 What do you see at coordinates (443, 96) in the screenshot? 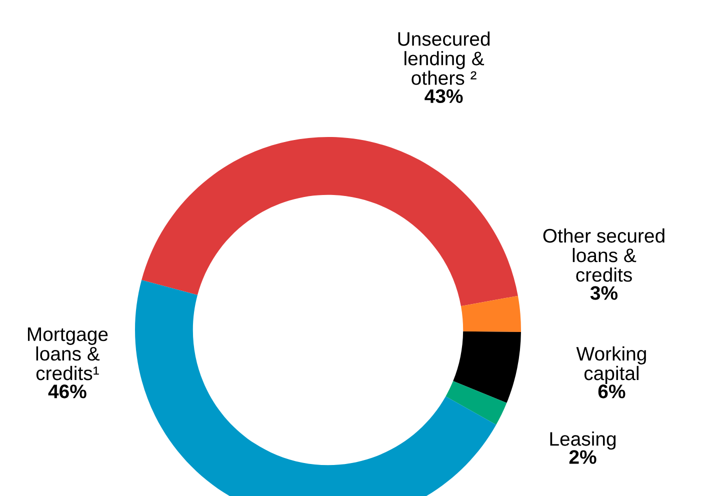
I see `data-label: 43%` at bounding box center [443, 96].